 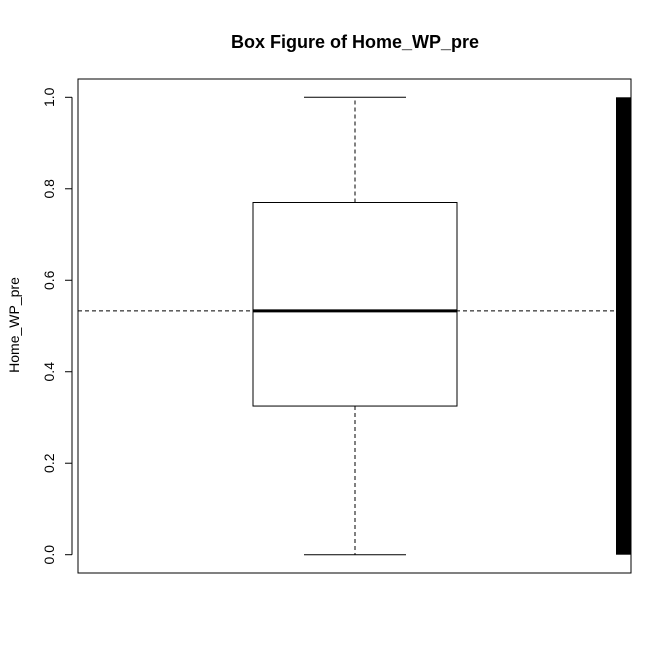 I want to click on y-tick-label: 0.0, so click(x=49, y=555).